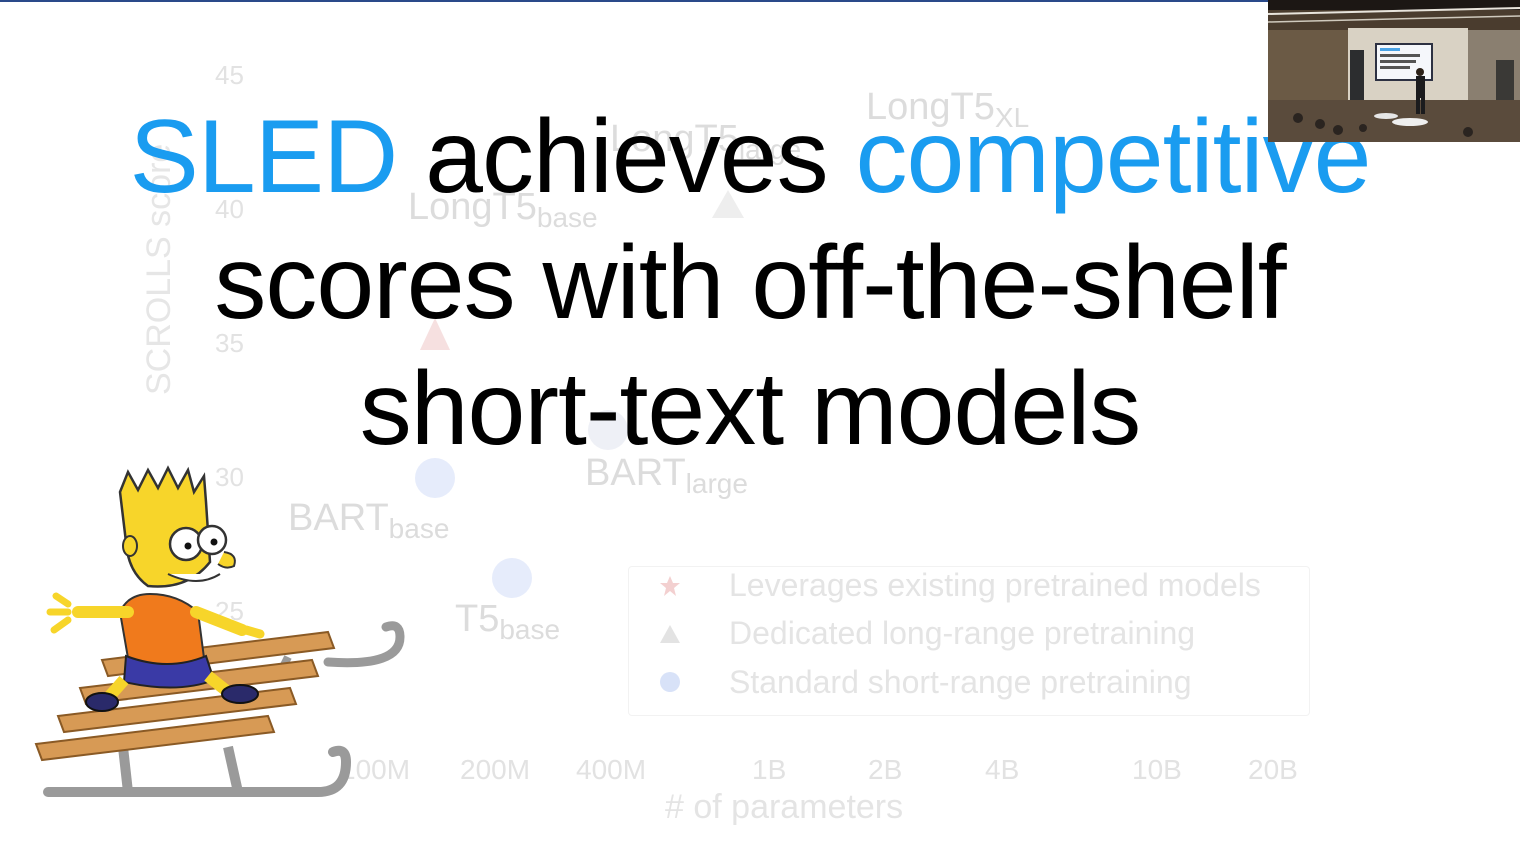 Image resolution: width=1520 pixels, height=857 pixels. What do you see at coordinates (229, 343) in the screenshot?
I see `y-tick: 35` at bounding box center [229, 343].